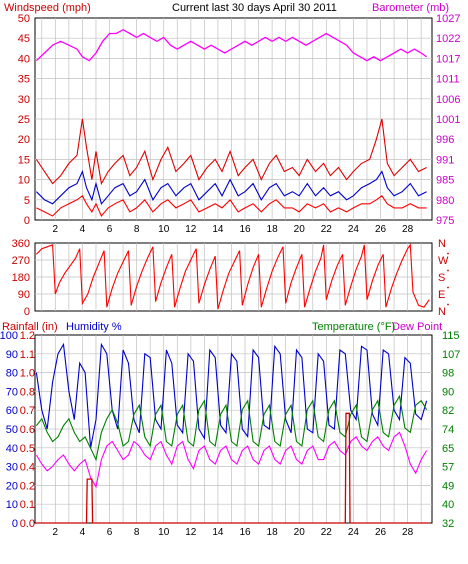 This screenshot has width=468, height=564. What do you see at coordinates (56, 229) in the screenshot?
I see `wind-x-tick-label: 2` at bounding box center [56, 229].